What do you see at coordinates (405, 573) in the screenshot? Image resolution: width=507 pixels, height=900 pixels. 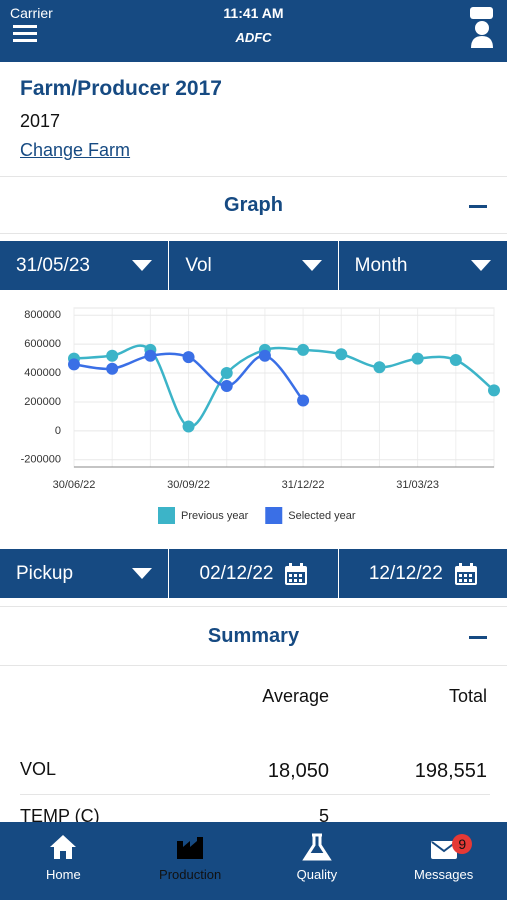 I see `date-label: 12/12/22` at bounding box center [405, 573].